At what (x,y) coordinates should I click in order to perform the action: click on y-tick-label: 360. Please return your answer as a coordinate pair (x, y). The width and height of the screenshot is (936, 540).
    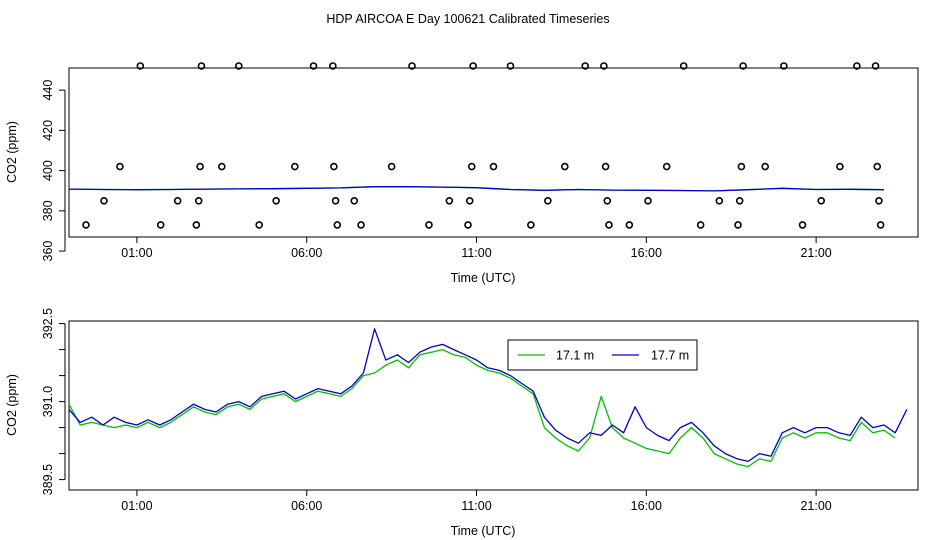
    Looking at the image, I should click on (48, 251).